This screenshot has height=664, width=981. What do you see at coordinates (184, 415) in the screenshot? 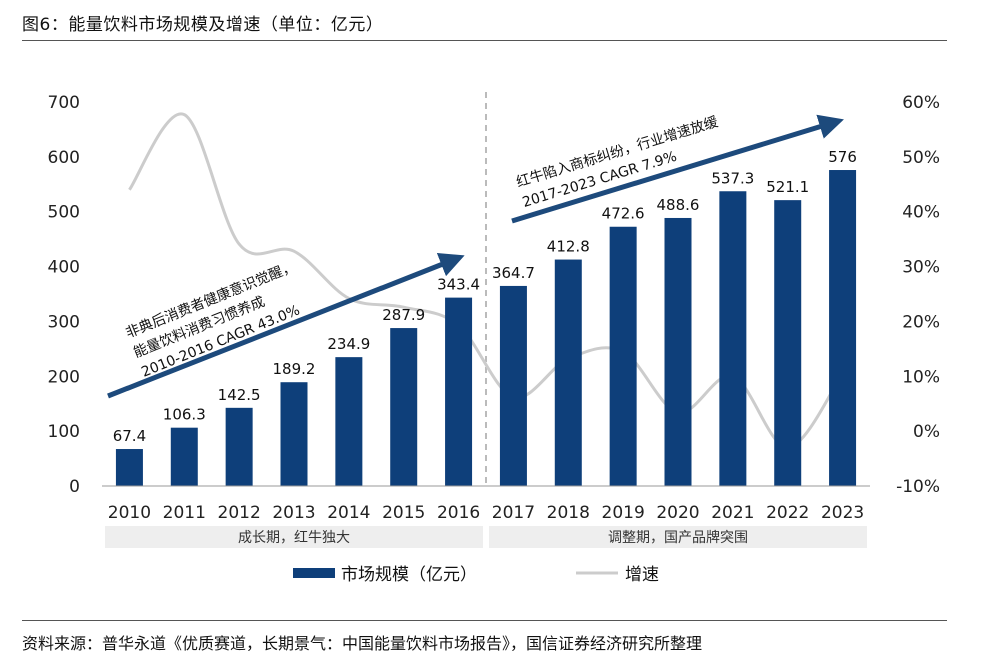
I see `bar-value-label: 106.3` at bounding box center [184, 415].